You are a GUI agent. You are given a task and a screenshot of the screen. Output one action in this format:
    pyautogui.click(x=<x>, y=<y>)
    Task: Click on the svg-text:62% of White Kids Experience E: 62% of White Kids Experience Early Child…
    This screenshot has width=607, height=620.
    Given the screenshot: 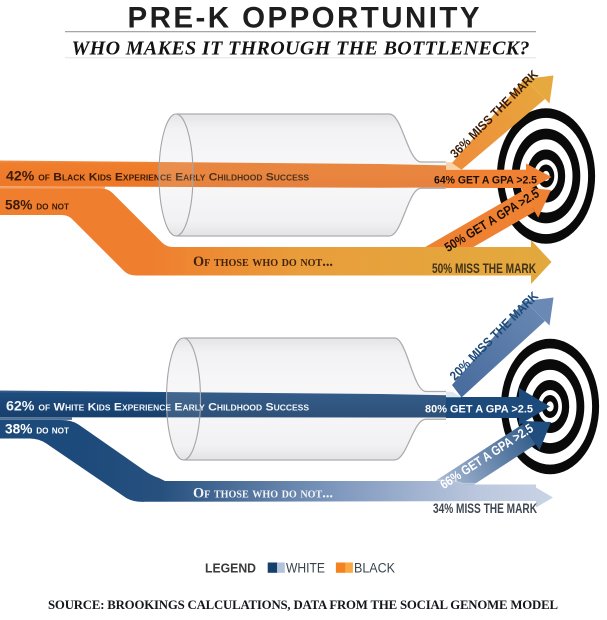 What is the action you would take?
    pyautogui.click(x=158, y=406)
    